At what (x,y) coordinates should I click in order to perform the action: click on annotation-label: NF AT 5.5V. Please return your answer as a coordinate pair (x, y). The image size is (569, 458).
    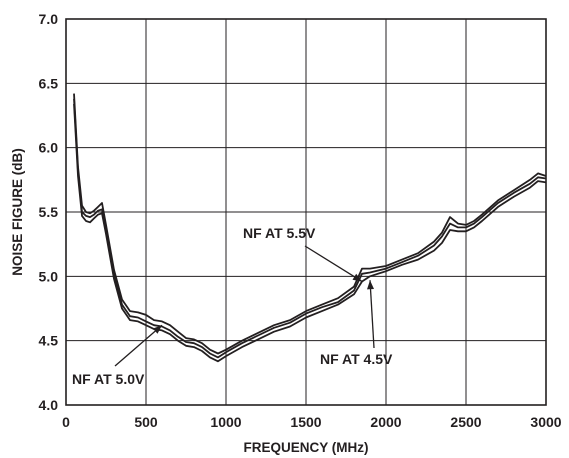
    Looking at the image, I should click on (279, 233).